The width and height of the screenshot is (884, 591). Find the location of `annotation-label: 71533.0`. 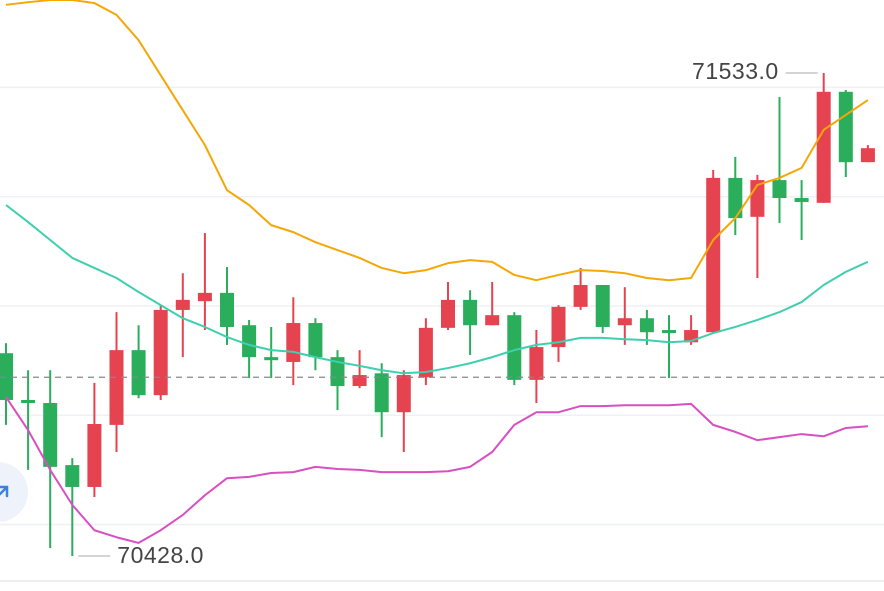

annotation-label: 71533.0 is located at coordinates (735, 71).